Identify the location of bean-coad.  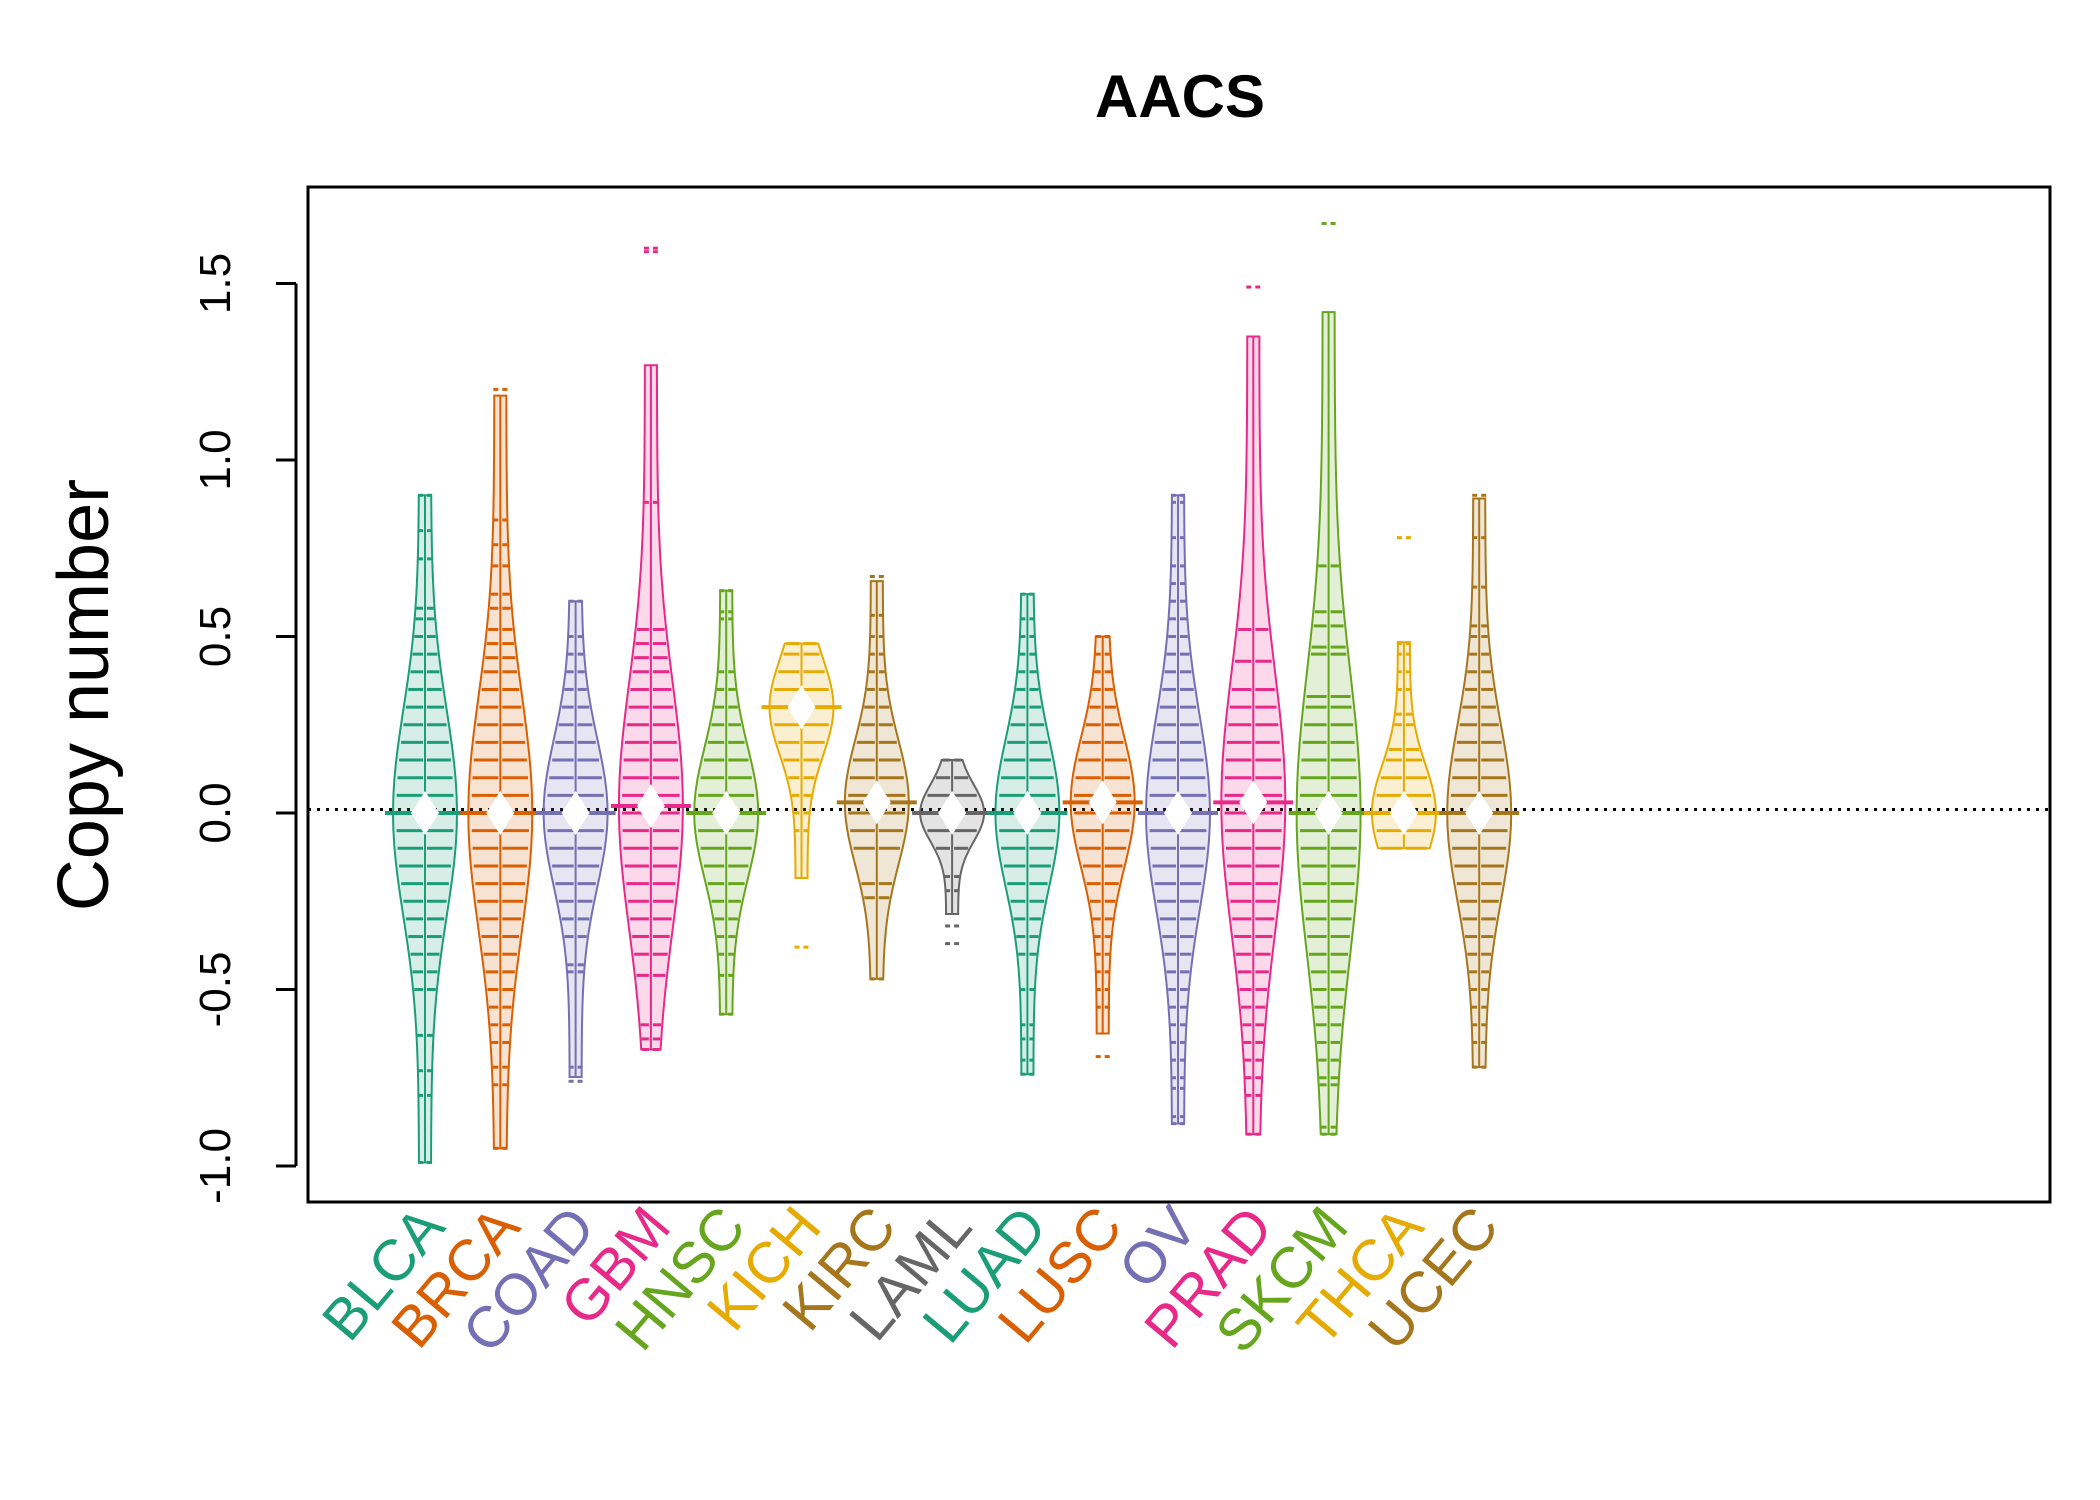
(575, 841).